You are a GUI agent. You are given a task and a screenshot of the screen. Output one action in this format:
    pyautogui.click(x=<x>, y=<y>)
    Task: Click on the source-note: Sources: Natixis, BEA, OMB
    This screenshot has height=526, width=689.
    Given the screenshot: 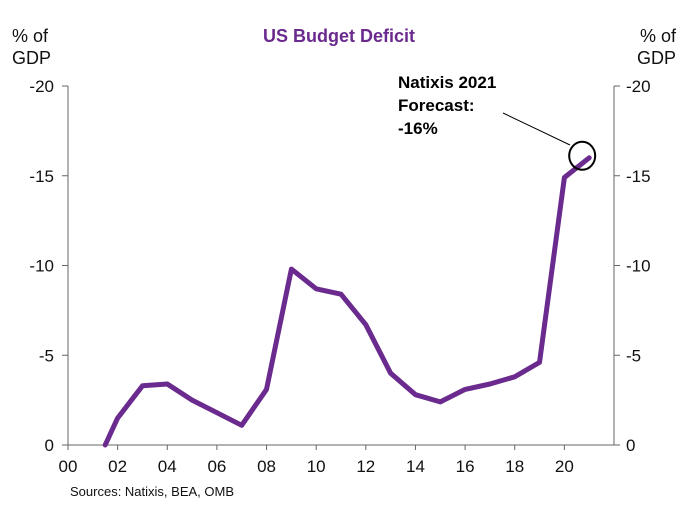 What is the action you would take?
    pyautogui.click(x=152, y=491)
    